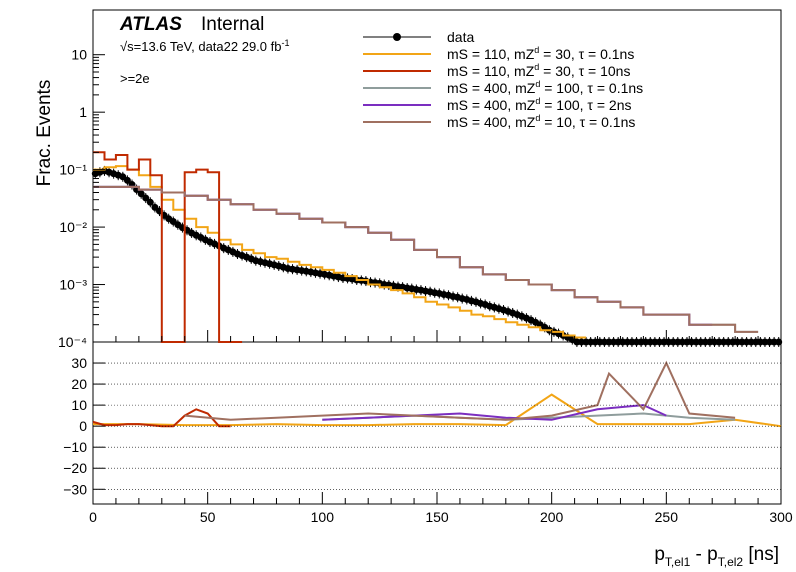  Describe the element at coordinates (539, 104) in the screenshot. I see `legend-label-ms-400-mz-d-100-2ns: mS = 400, mZd = 100, τ = 2ns` at that location.